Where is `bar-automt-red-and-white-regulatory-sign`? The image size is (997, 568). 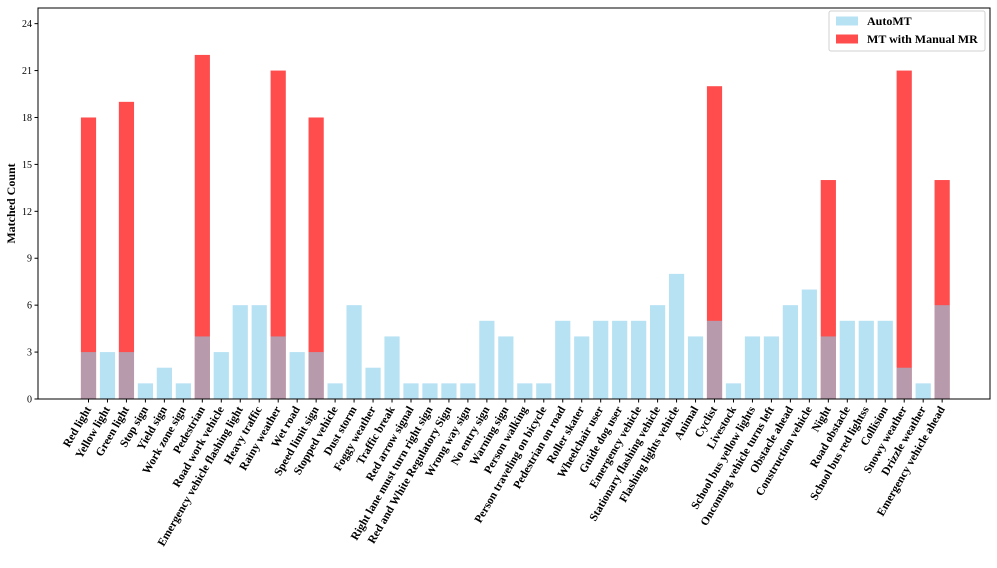
bar-automt-red-and-white-regulatory-sign is located at coordinates (449, 391).